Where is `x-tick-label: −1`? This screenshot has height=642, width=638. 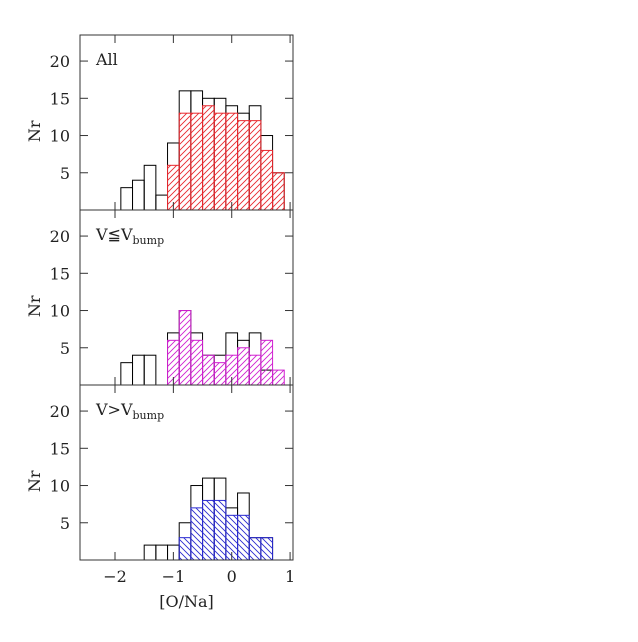 x-tick-label: −1 is located at coordinates (174, 576).